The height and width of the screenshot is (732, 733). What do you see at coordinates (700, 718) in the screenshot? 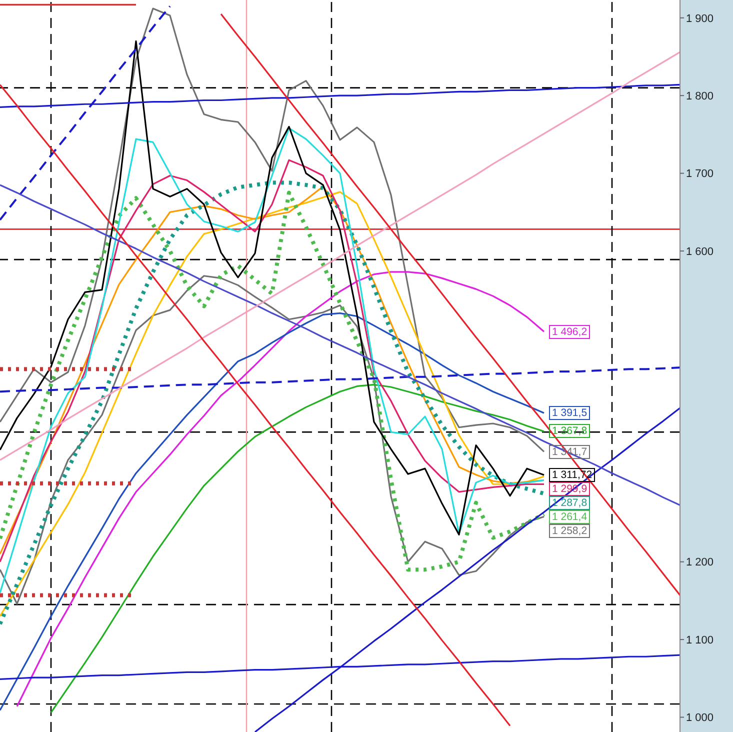
I see `y-tick-label: 1 000` at bounding box center [700, 718].